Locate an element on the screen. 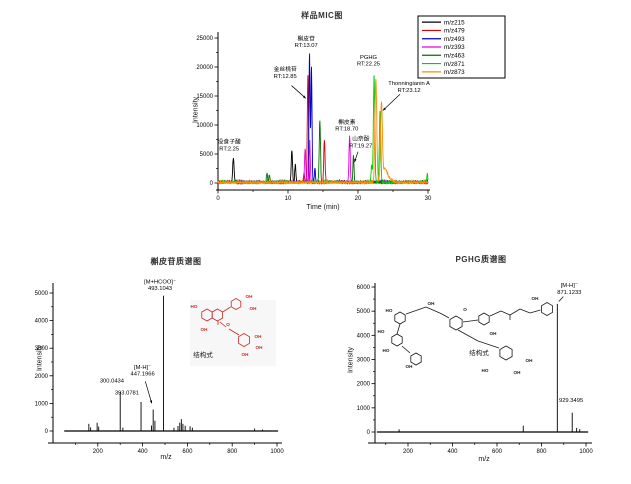 The image size is (631, 484). quercitrin-spectrum-ylabel: Intensity is located at coordinates (40, 358).